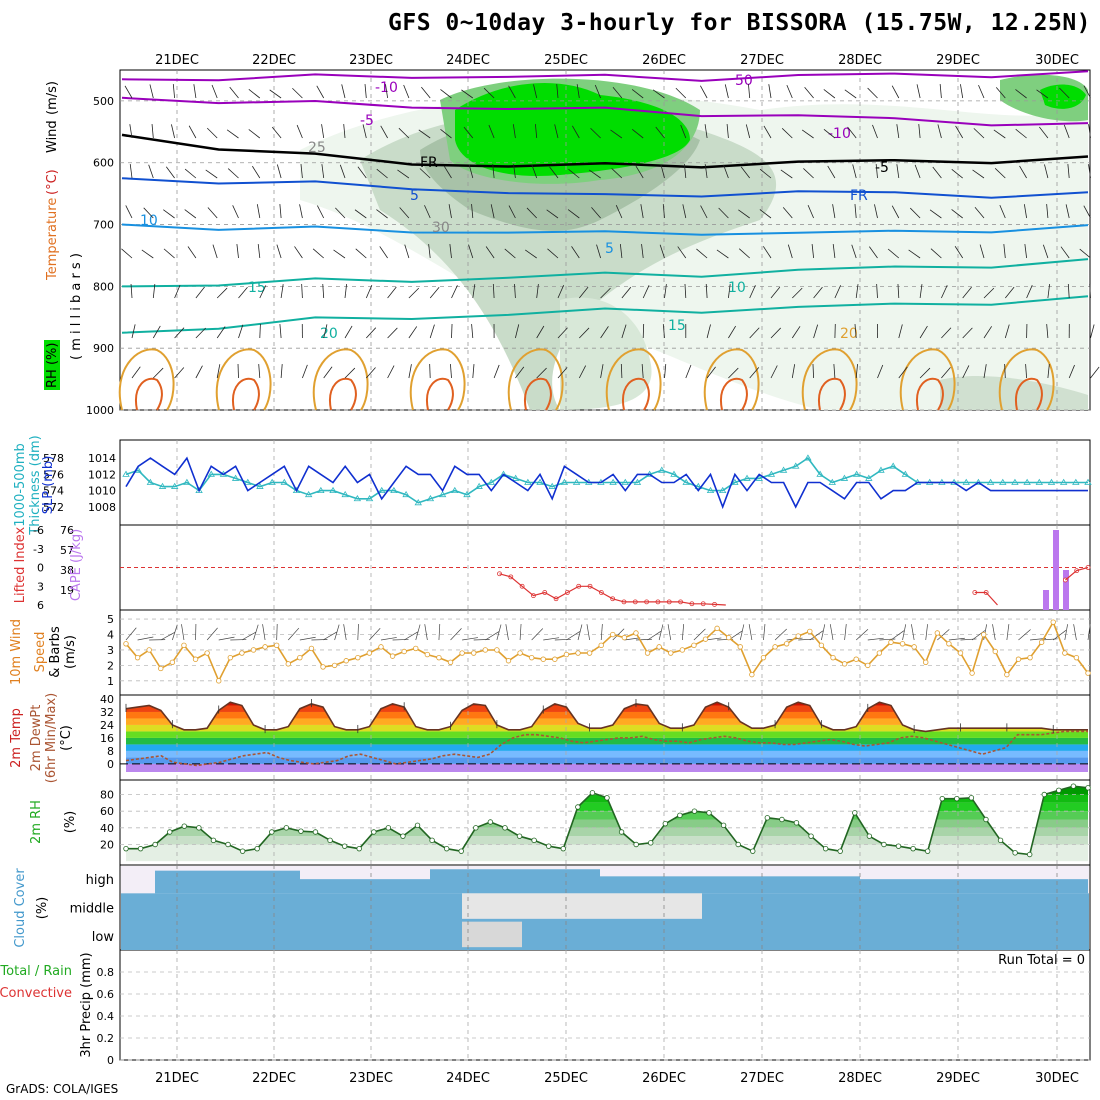  Describe the element at coordinates (36, 822) in the screenshot. I see `rh2m-label: 2m RH` at that location.